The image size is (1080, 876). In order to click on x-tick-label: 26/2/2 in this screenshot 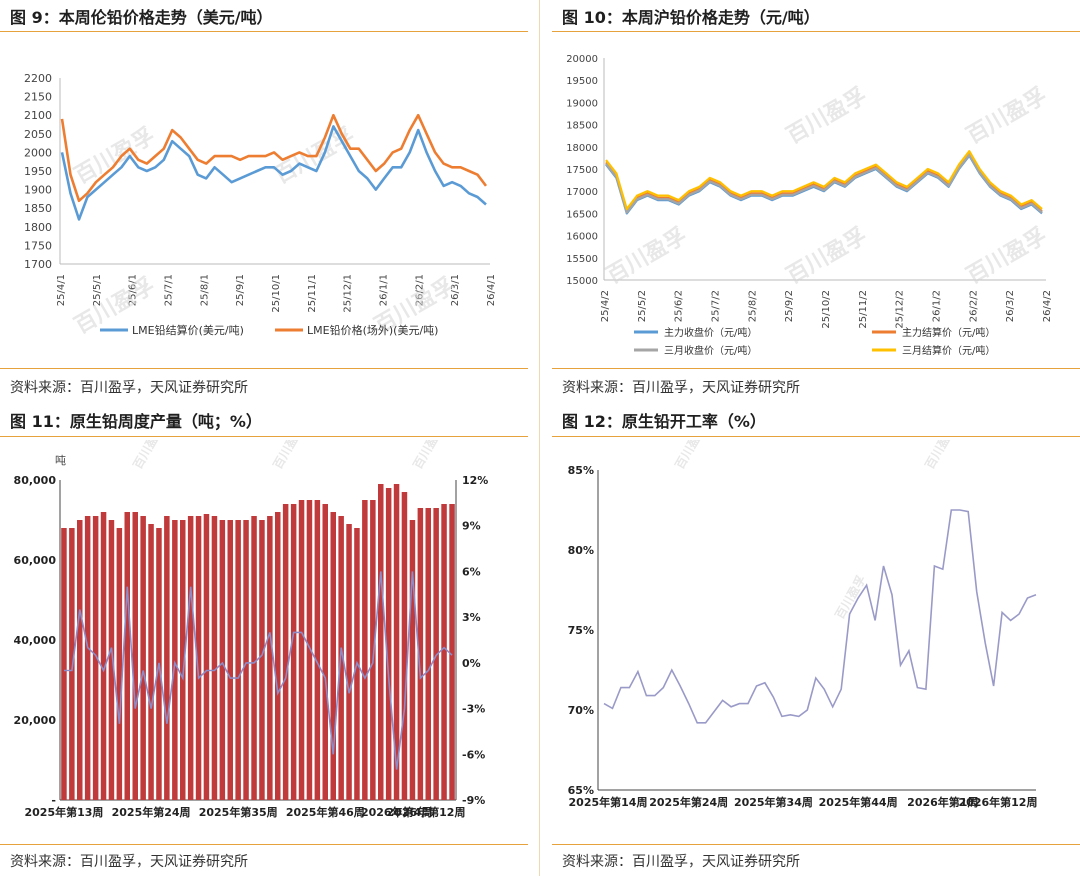, I will do `click(973, 306)`.